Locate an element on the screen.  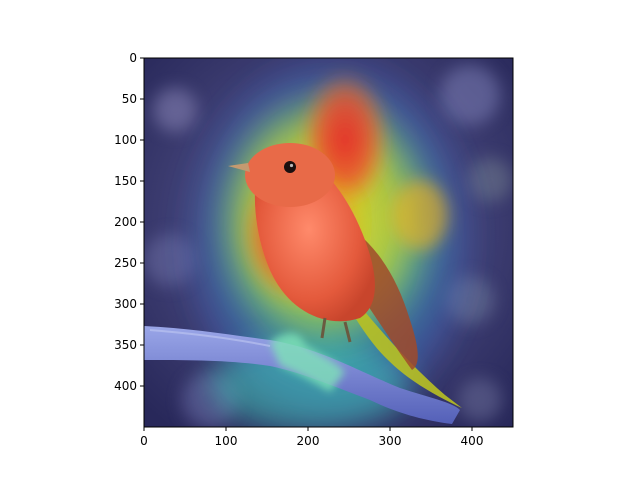
x-tick-label: 400 is located at coordinates (472, 441).